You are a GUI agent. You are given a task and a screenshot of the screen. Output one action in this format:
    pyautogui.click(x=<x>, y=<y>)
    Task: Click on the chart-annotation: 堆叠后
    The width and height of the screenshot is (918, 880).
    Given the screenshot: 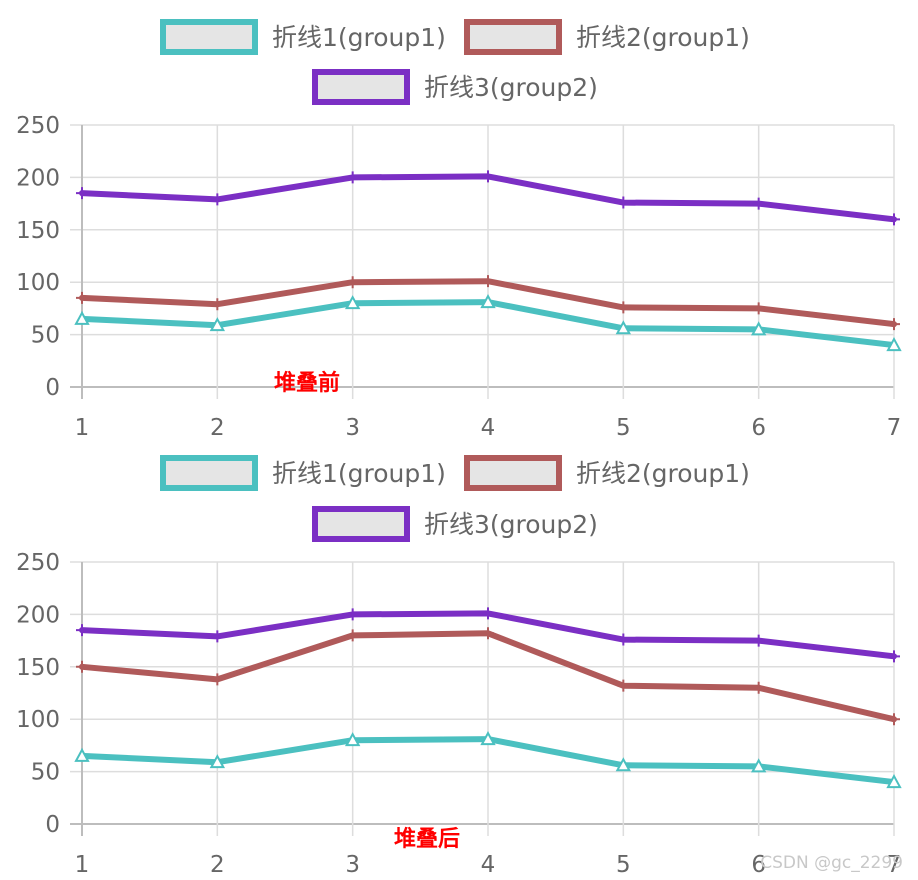 What is the action you would take?
    pyautogui.click(x=427, y=839)
    